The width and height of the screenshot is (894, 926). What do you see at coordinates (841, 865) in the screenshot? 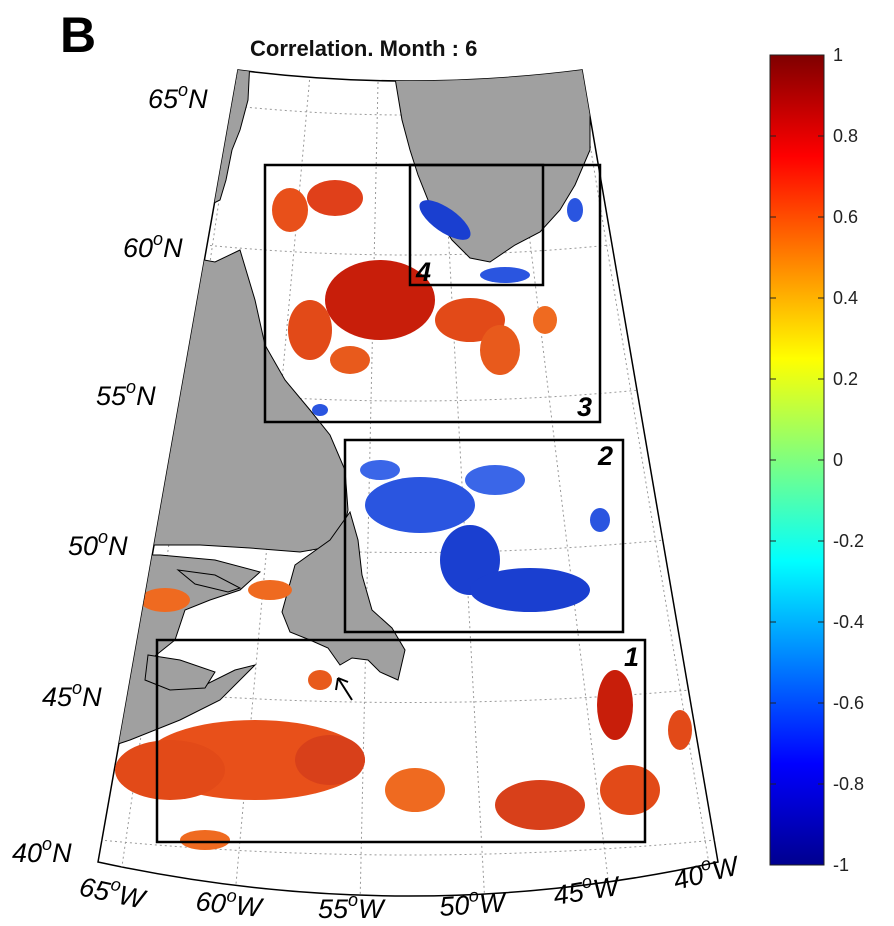
I see `colorbar-tick-label: -1` at bounding box center [841, 865].